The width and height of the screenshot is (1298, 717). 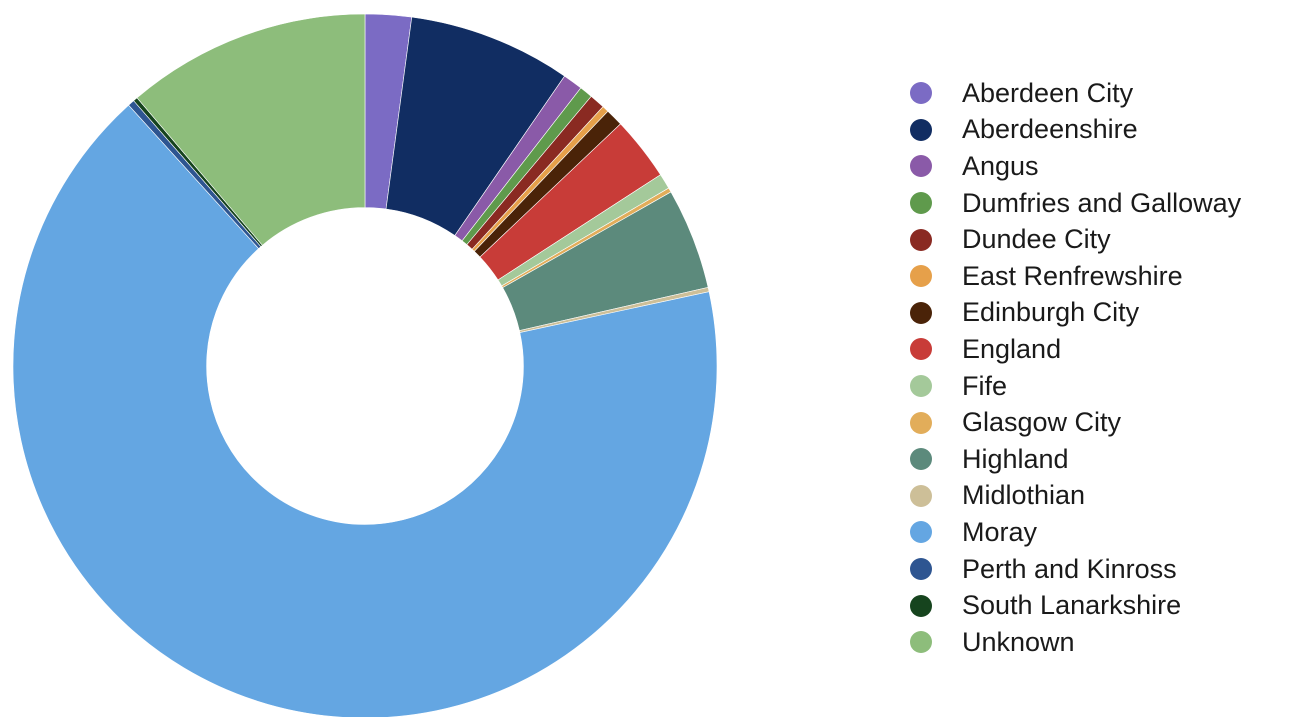 What do you see at coordinates (1102, 166) in the screenshot?
I see `legend-item-angus: Angus` at bounding box center [1102, 166].